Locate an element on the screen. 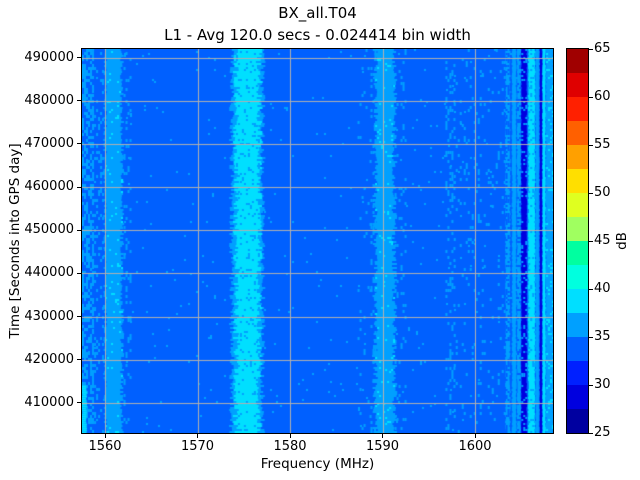 This screenshot has height=480, width=640. colorbar-tick-label: 40 is located at coordinates (602, 288).